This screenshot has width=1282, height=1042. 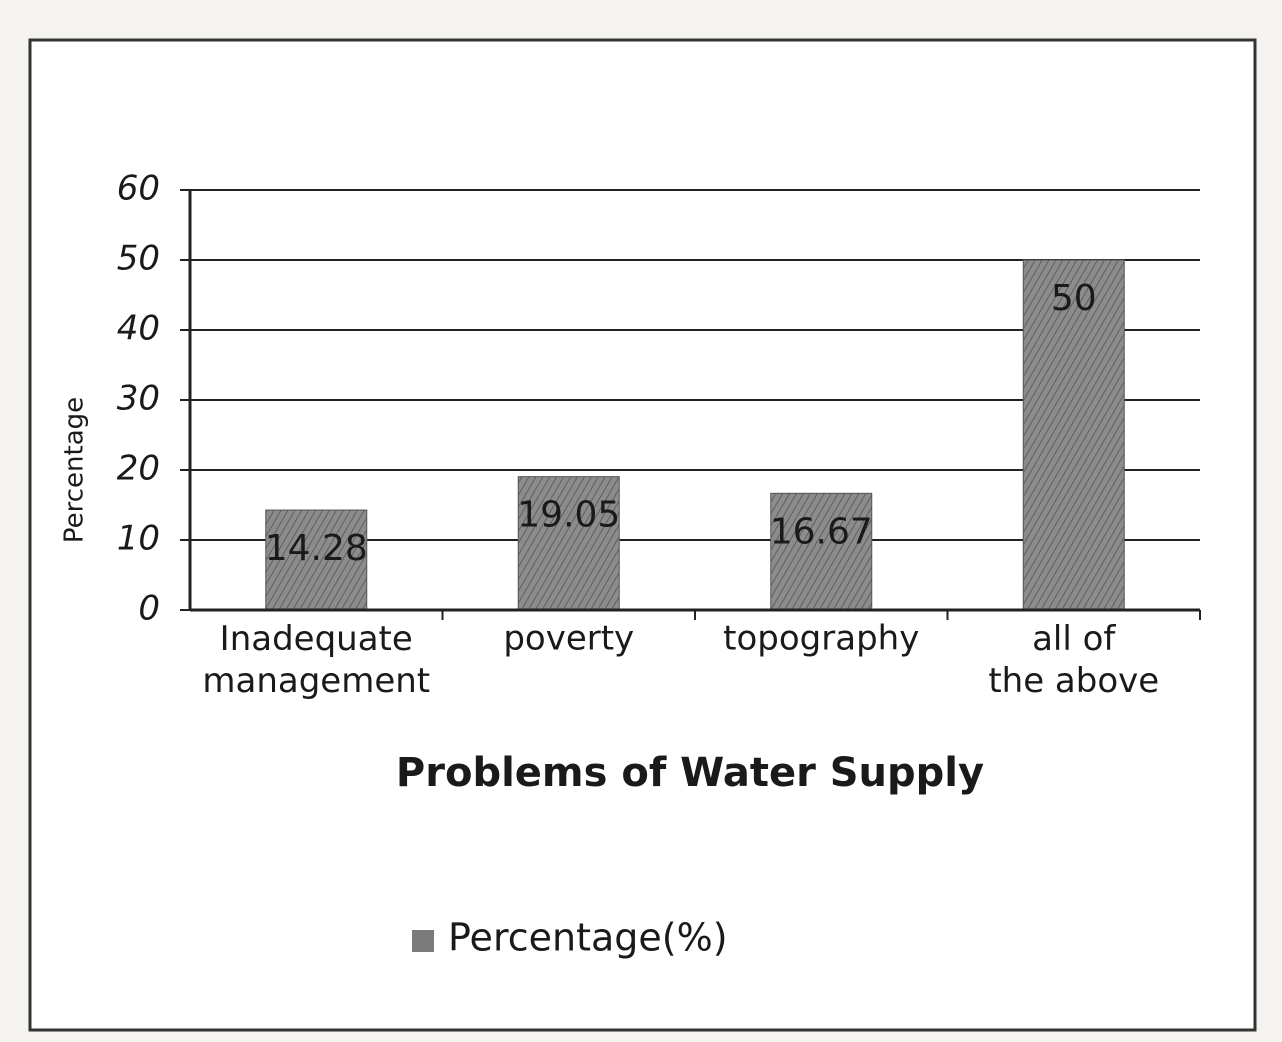 I want to click on x-tick-label: all of the above, so click(x=1073, y=660).